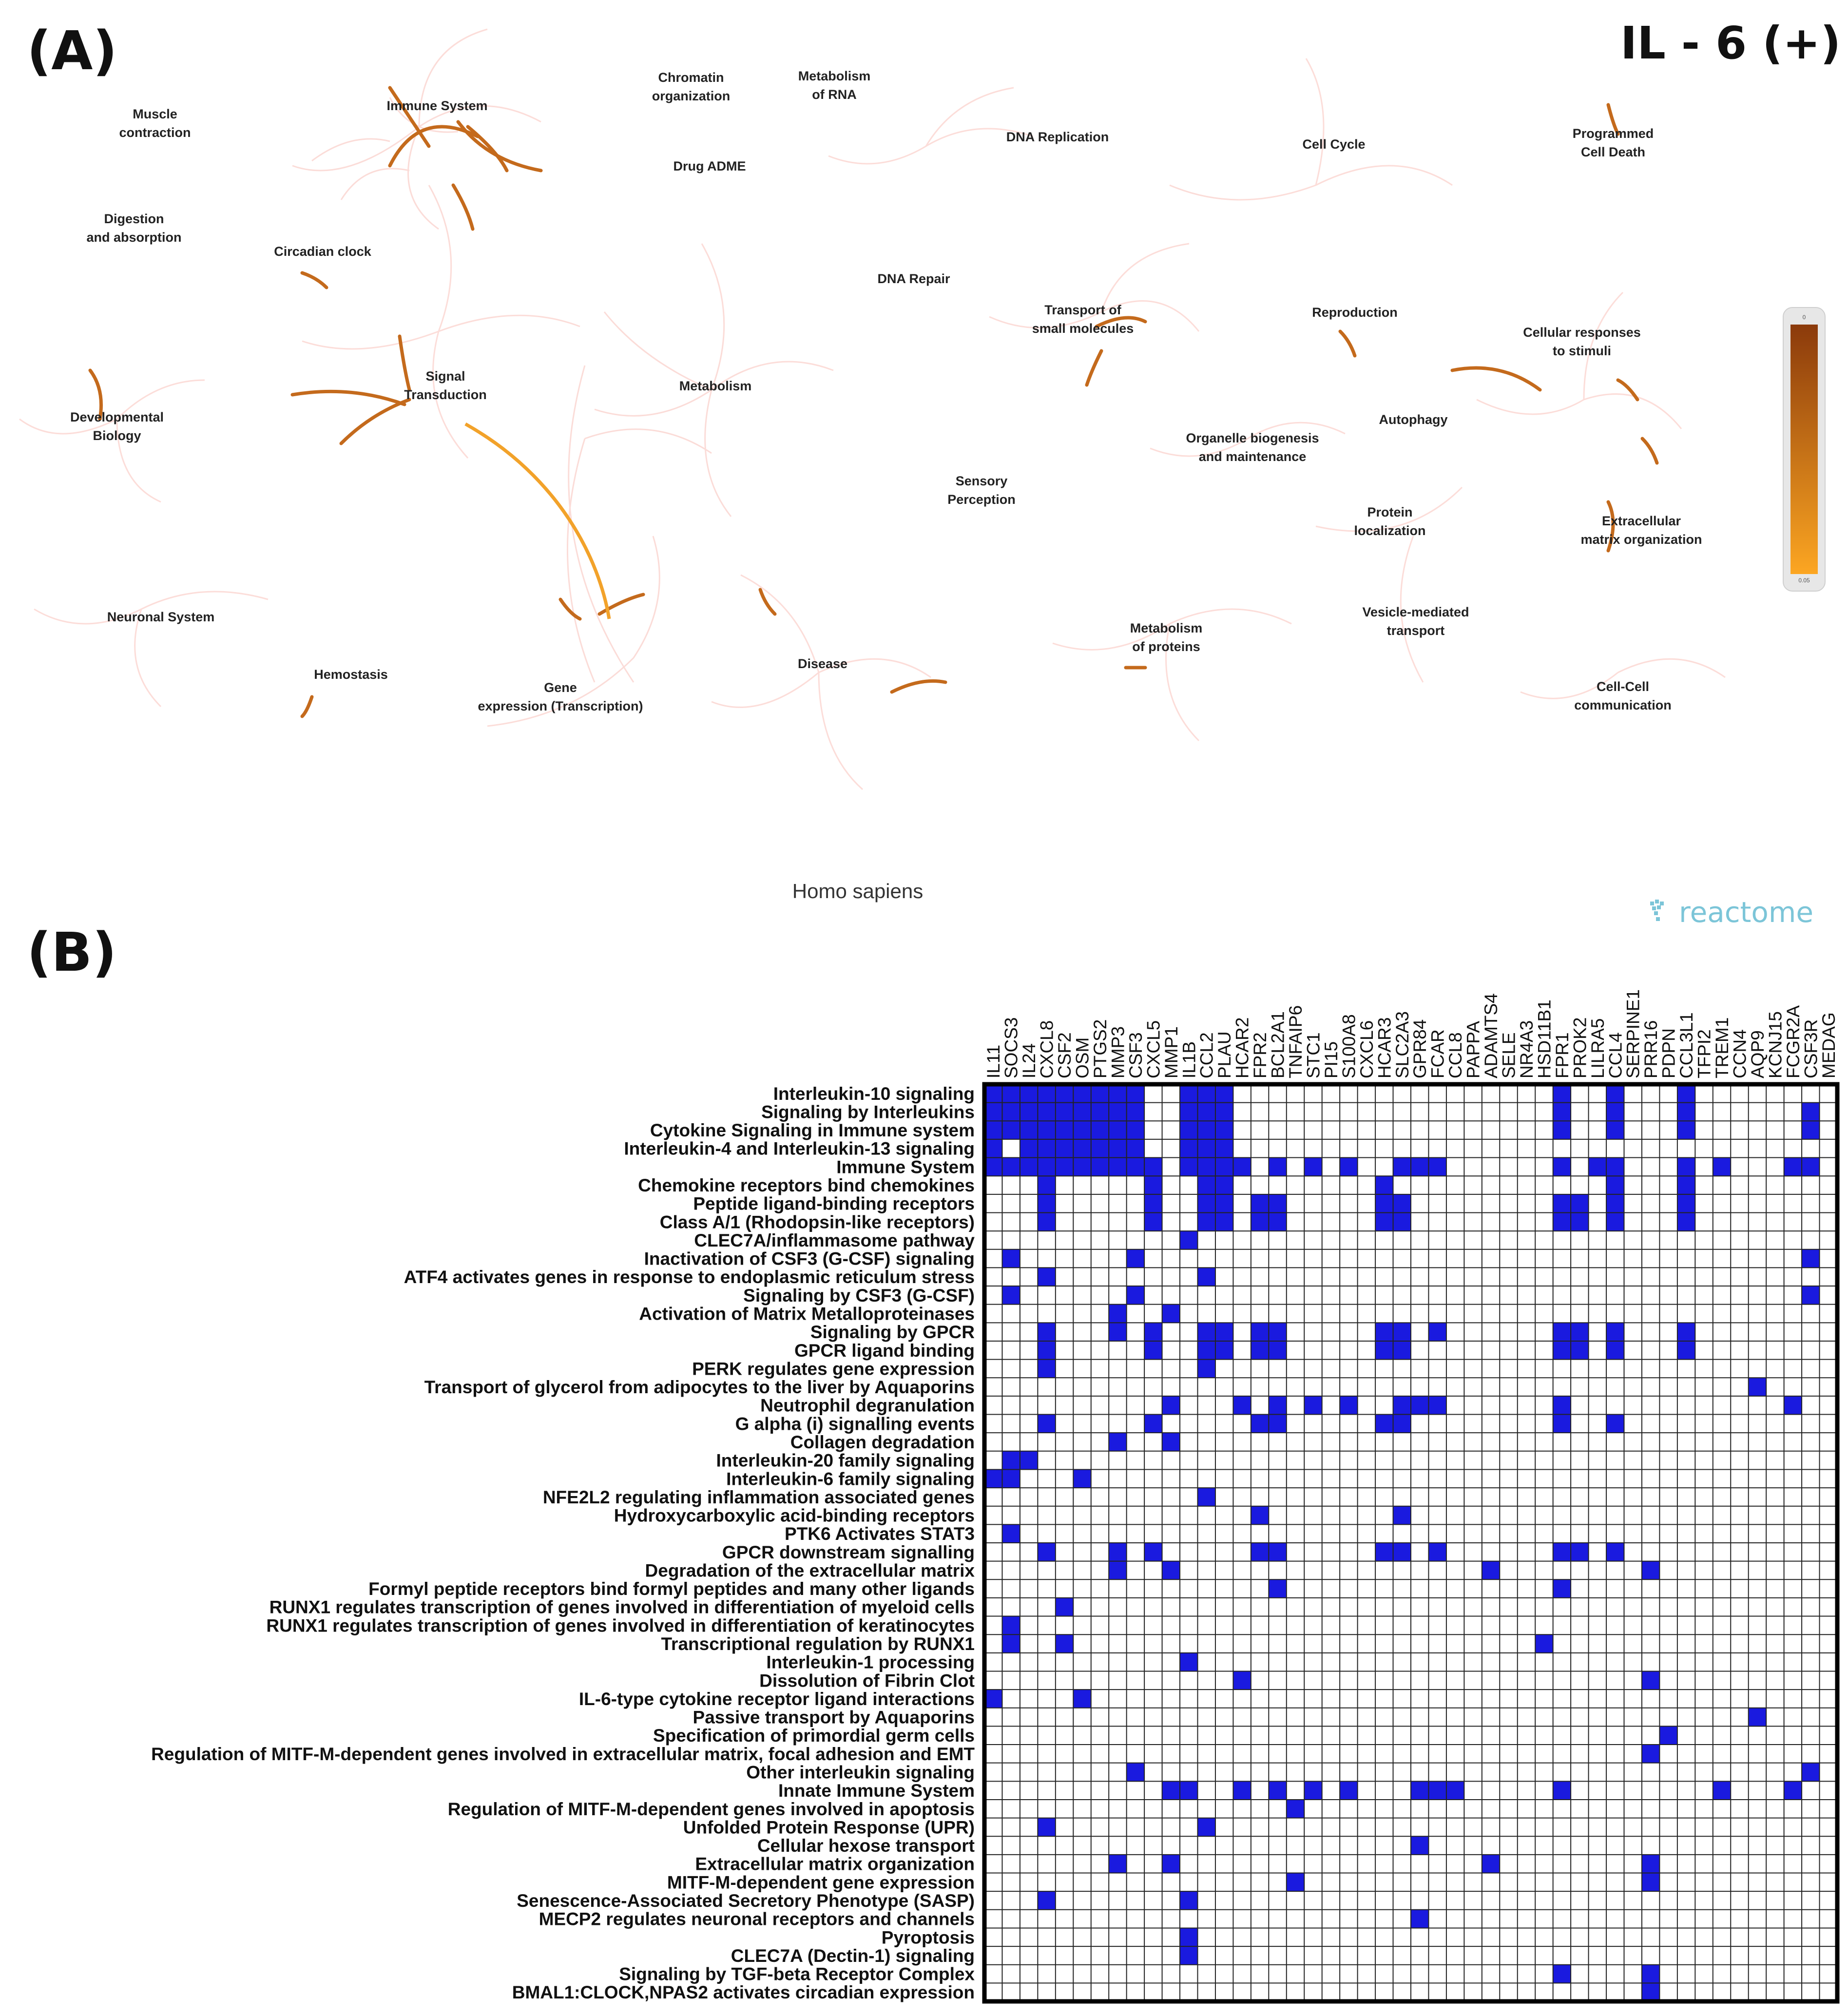 Image resolution: width=1848 pixels, height=2016 pixels. I want to click on row-label: Dissolution of Fibrin Clot, so click(867, 1680).